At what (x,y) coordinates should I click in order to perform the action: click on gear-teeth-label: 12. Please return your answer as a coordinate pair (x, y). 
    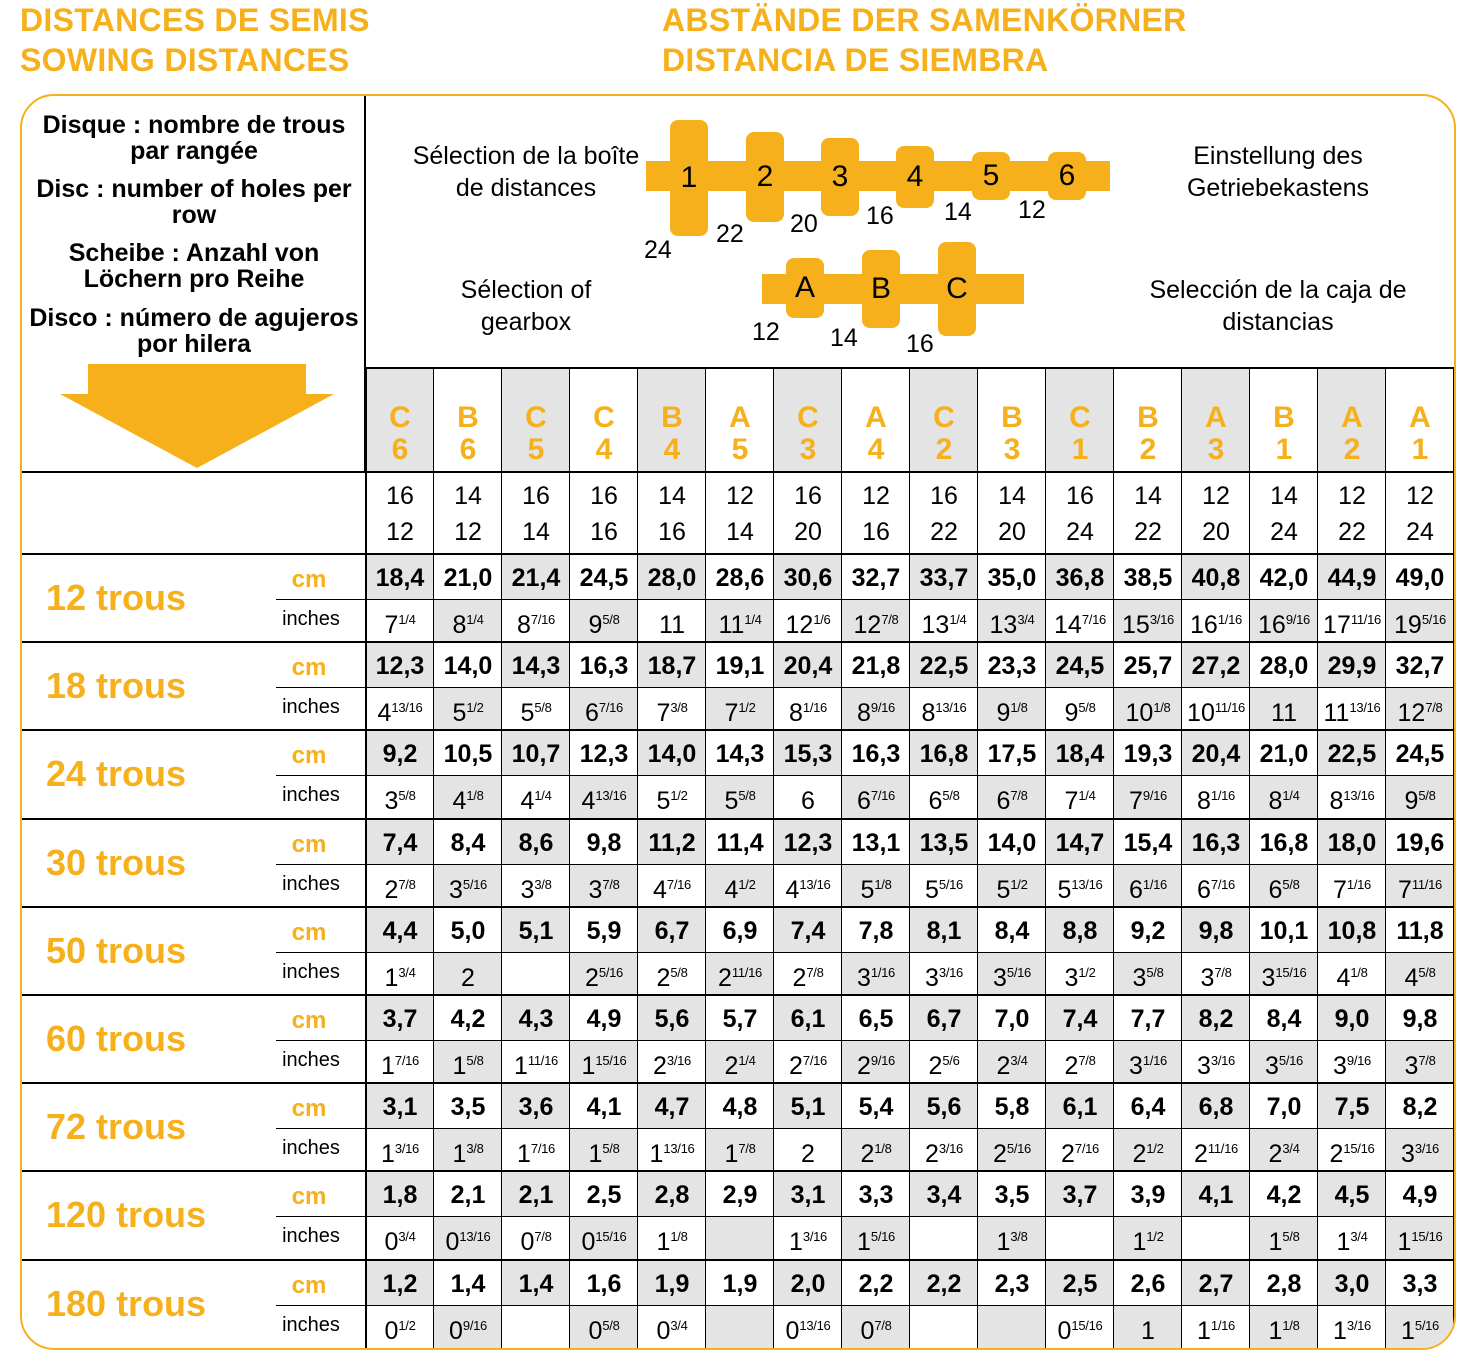
    Looking at the image, I should click on (766, 332).